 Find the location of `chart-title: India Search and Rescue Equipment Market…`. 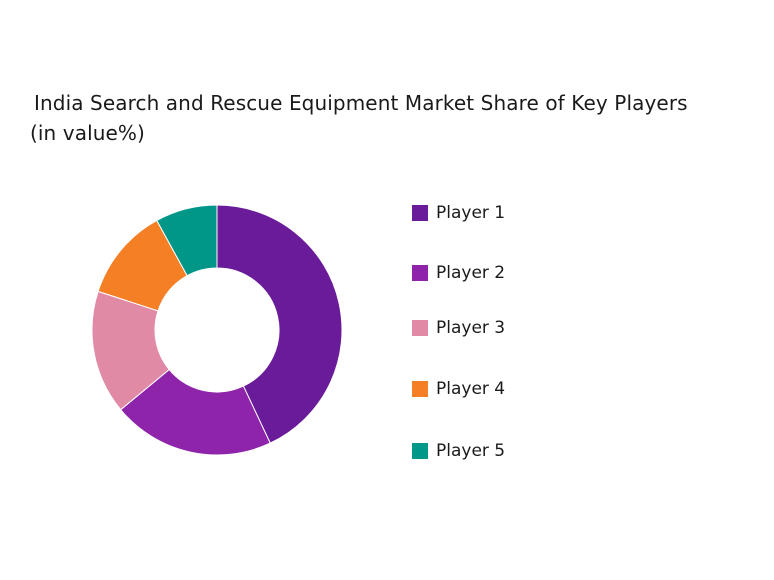

chart-title: India Search and Rescue Equipment Market… is located at coordinates (400, 118).